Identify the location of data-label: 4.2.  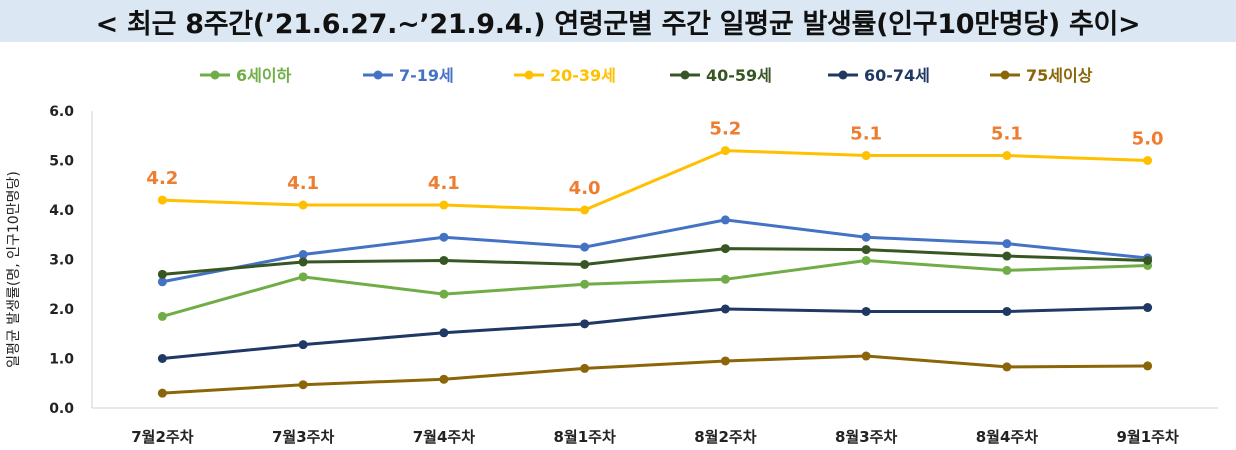
(162, 178).